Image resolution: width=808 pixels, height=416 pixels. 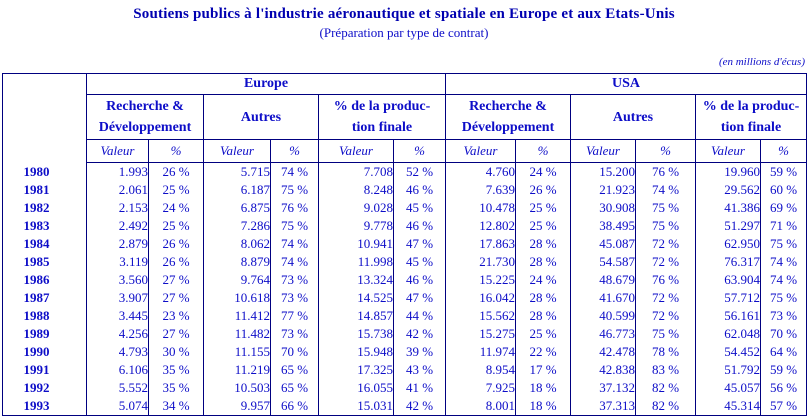 I want to click on value-cell: 63.904, so click(x=728, y=280).